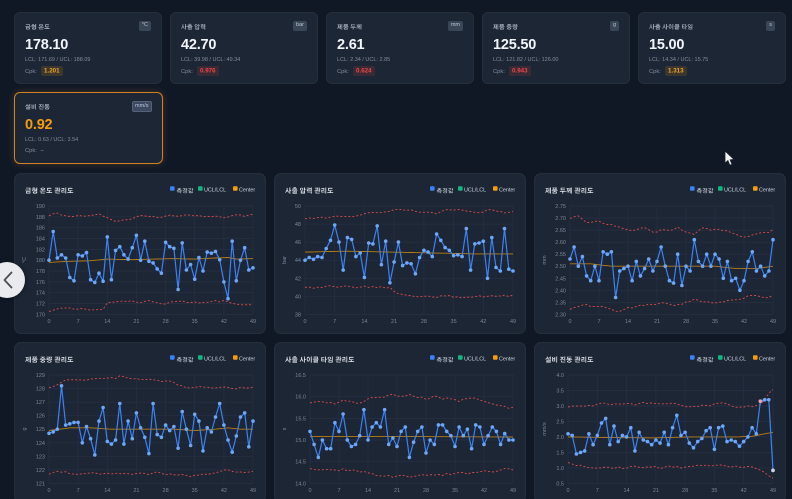 The width and height of the screenshot is (792, 499). I want to click on svg-text: 174, so click(40, 294).